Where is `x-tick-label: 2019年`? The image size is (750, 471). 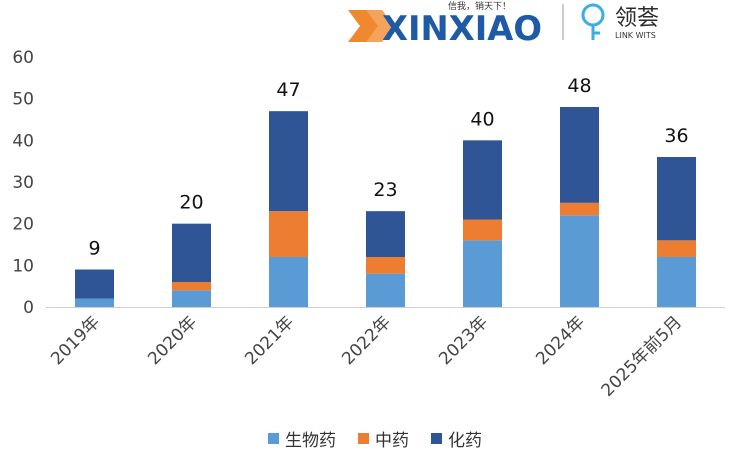 x-tick-label: 2019年 is located at coordinates (75, 340).